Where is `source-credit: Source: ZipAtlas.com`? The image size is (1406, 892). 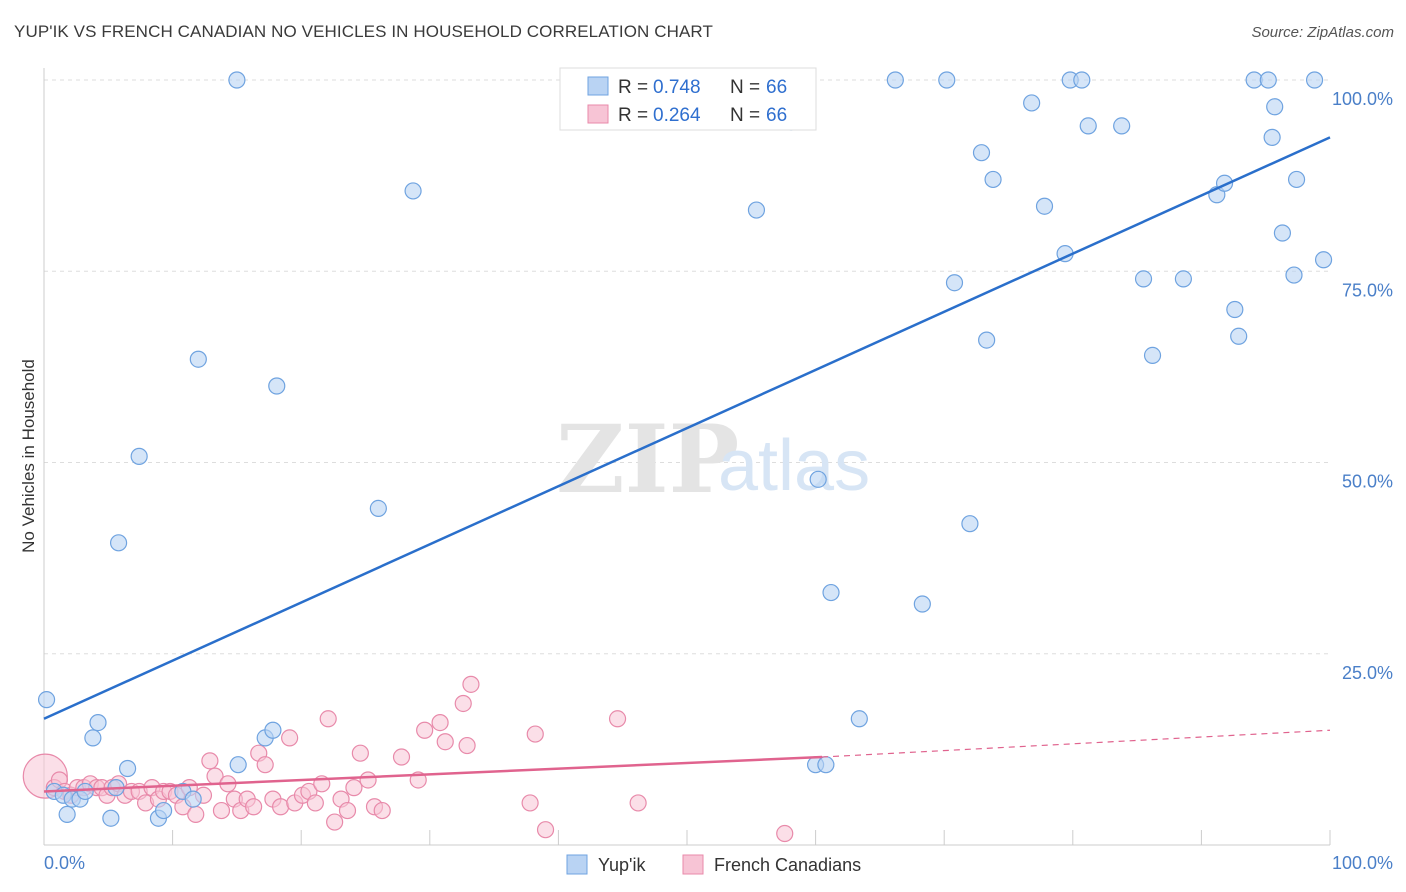
source-credit: Source: ZipAtlas.com is located at coordinates (1322, 32).